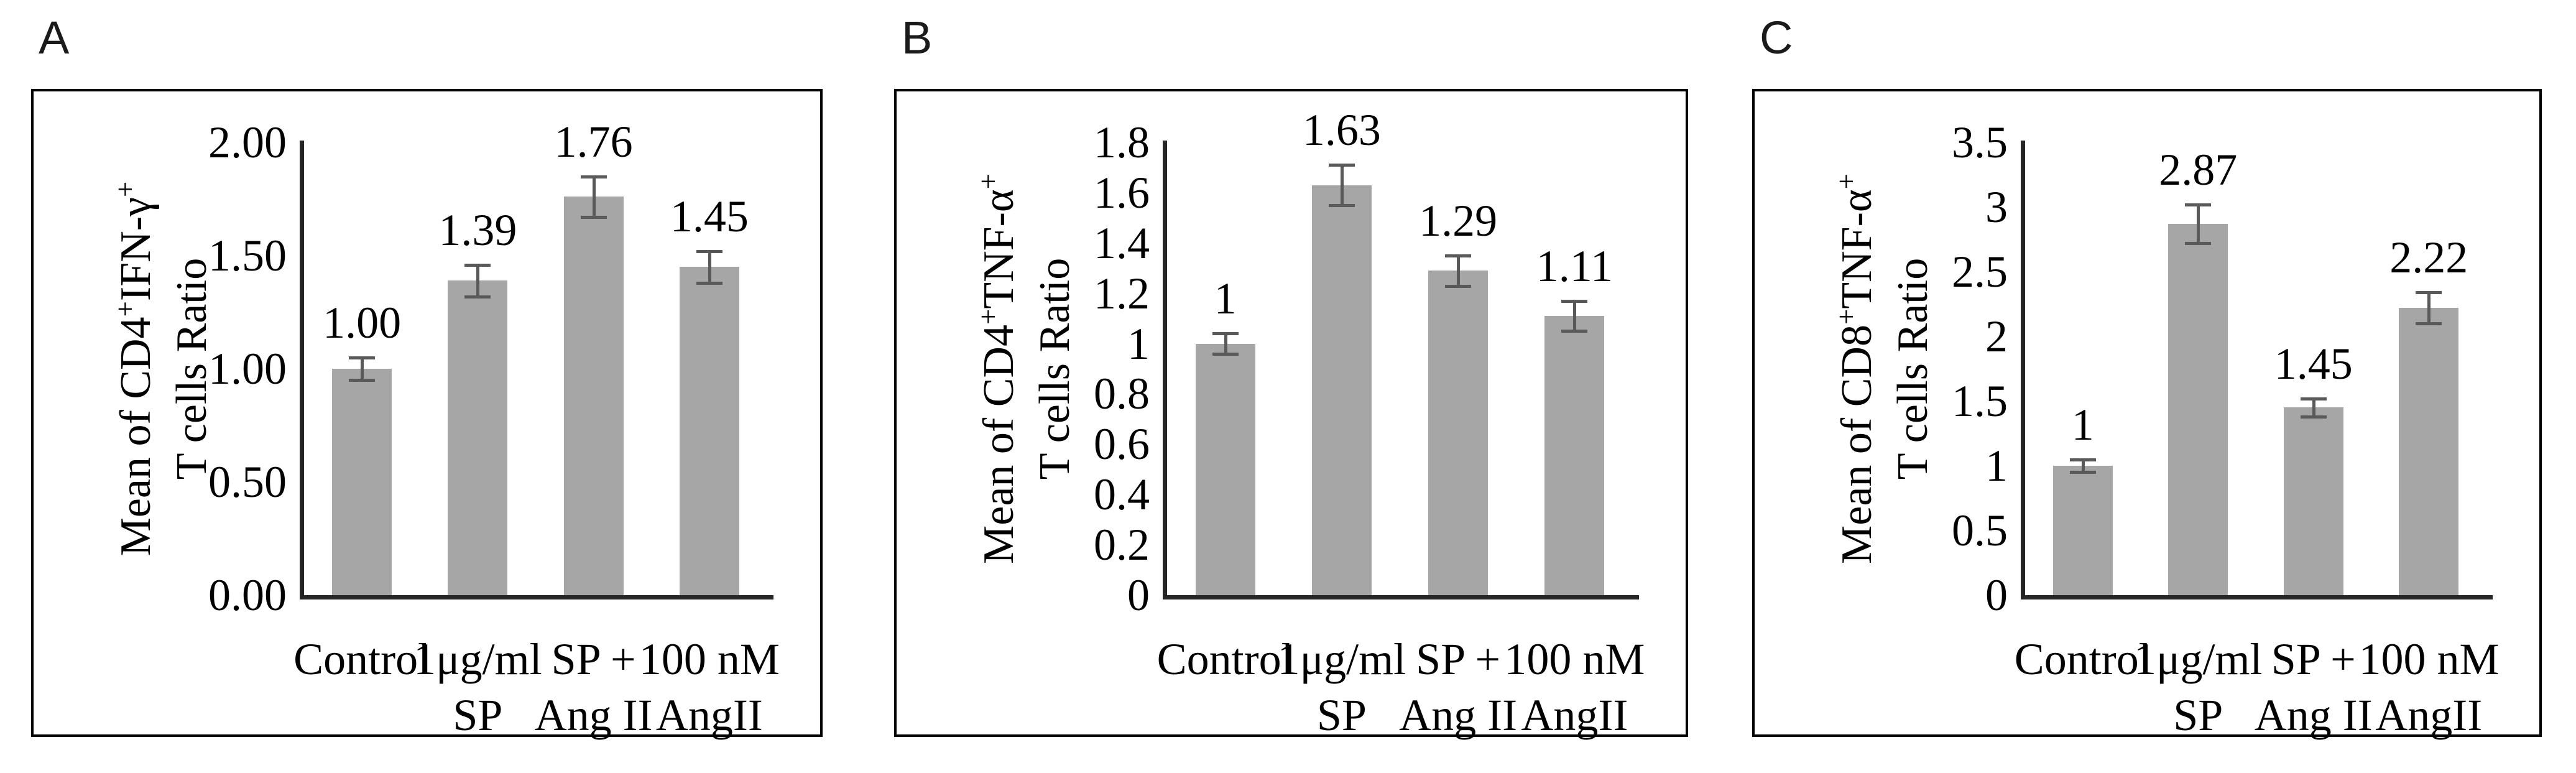  What do you see at coordinates (247, 595) in the screenshot?
I see `y-tick-label: 0.00` at bounding box center [247, 595].